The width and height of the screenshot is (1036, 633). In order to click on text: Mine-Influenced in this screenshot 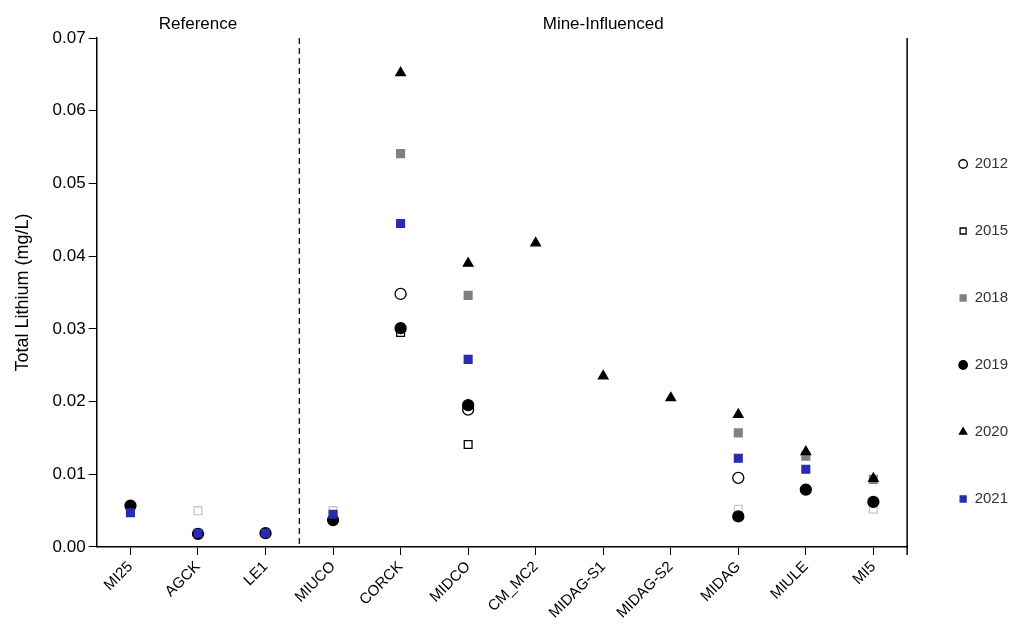, I will do `click(603, 24)`.